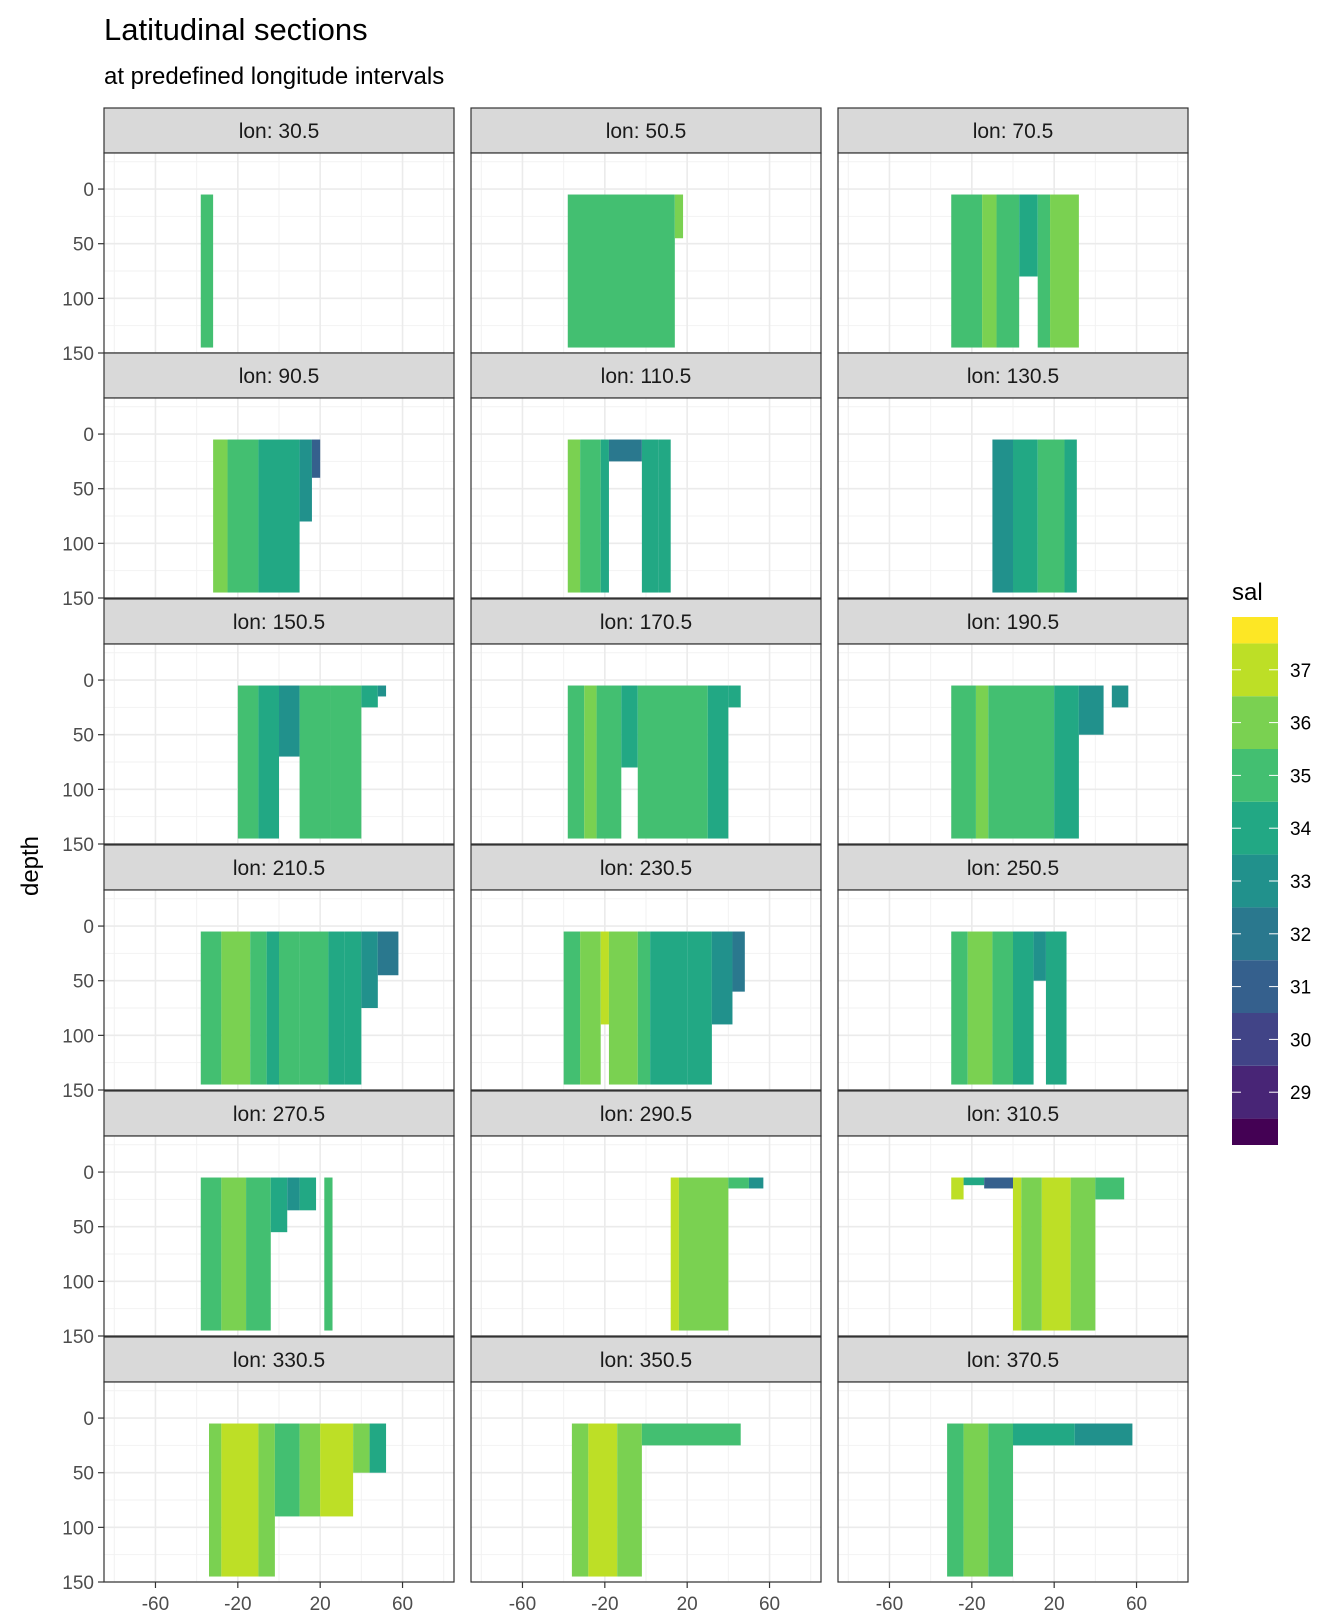 This screenshot has height=1612, width=1344. What do you see at coordinates (646, 622) in the screenshot?
I see `facet-strip-label: lon: 170.5` at bounding box center [646, 622].